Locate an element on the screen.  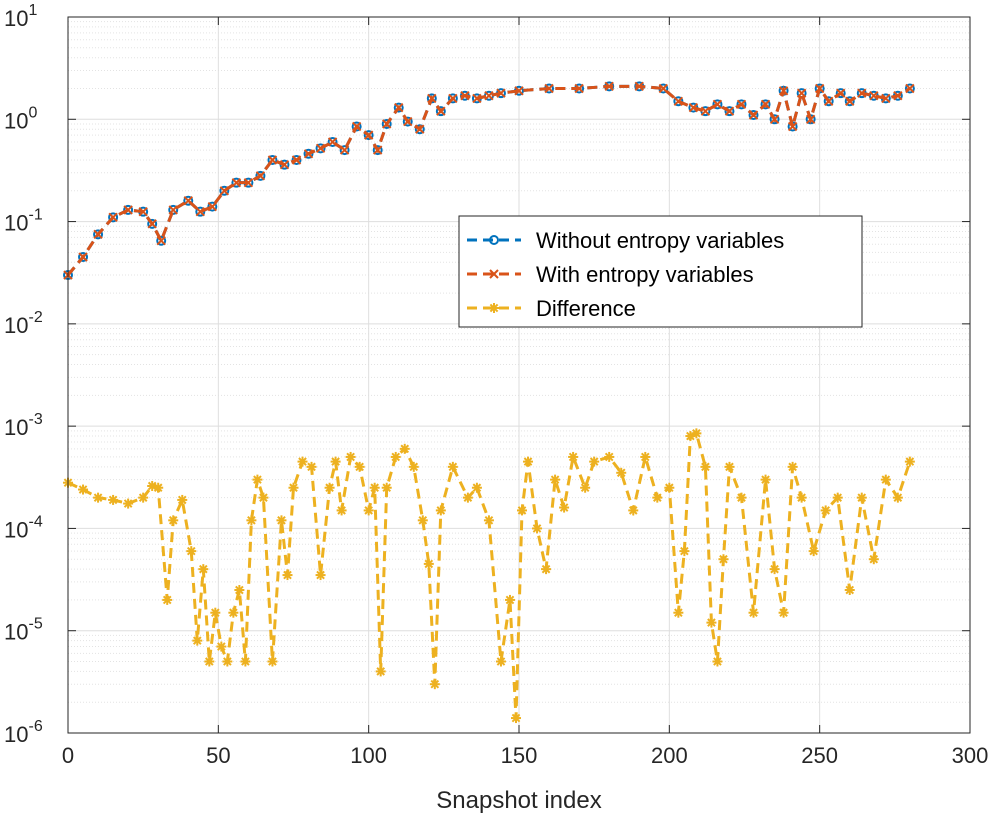
y-tick-label: 10⁰ is located at coordinates (20, 118).